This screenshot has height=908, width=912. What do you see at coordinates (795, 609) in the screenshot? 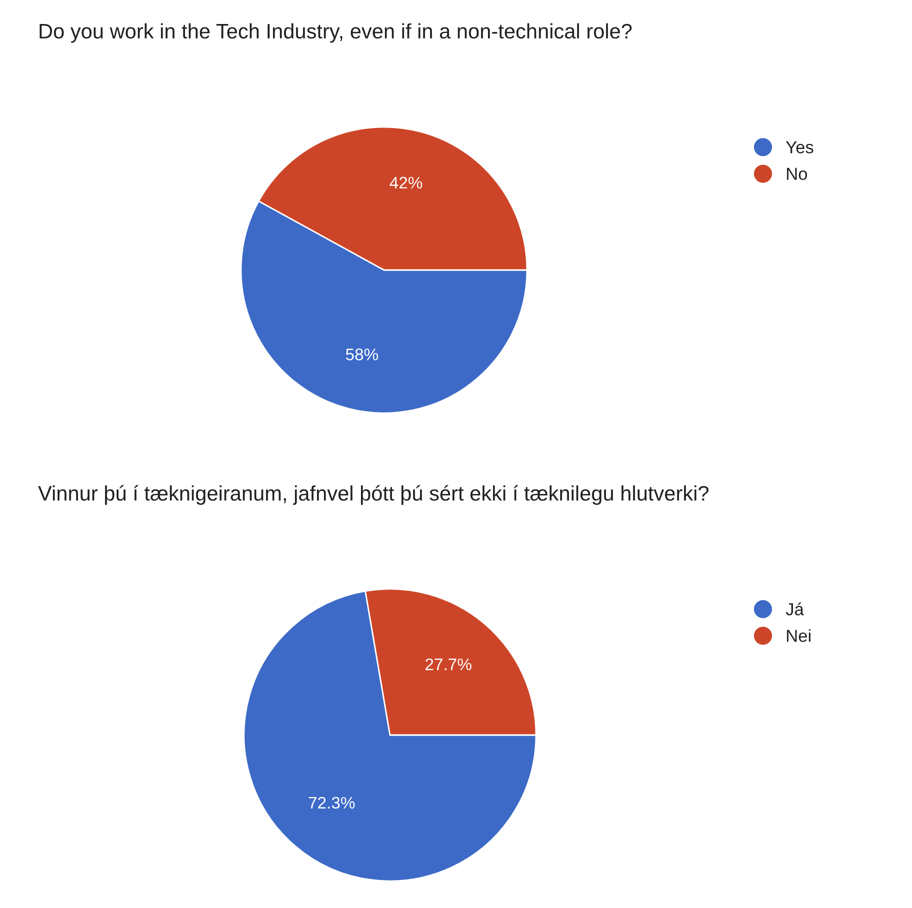
I see `legend-label: Já` at bounding box center [795, 609].